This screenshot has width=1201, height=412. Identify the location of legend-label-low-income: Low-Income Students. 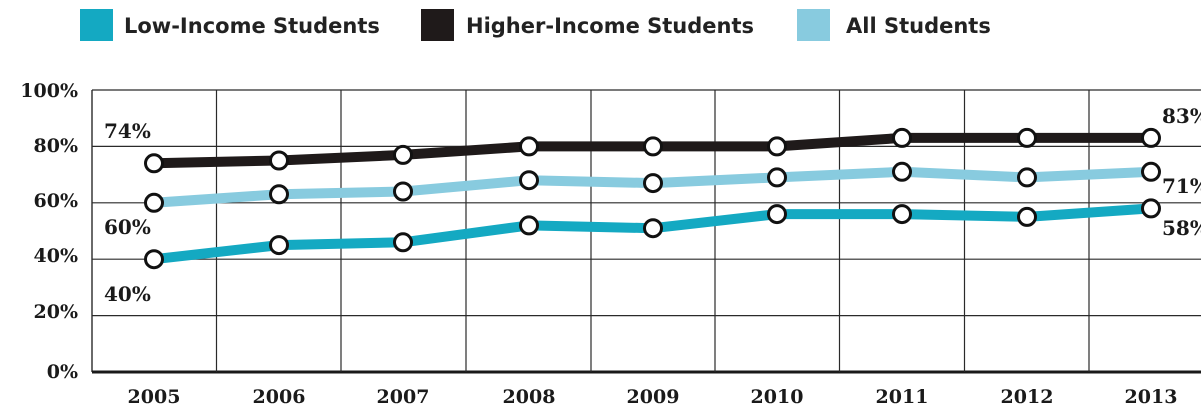
(252, 26).